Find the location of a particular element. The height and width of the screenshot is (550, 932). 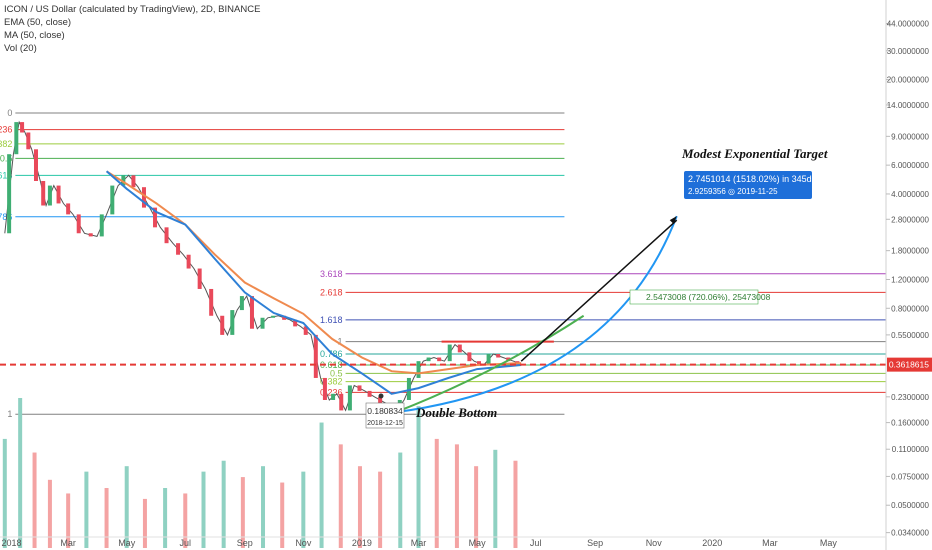

target-box-line1: 2.7451014 (1518.02%) in 345d is located at coordinates (750, 179).